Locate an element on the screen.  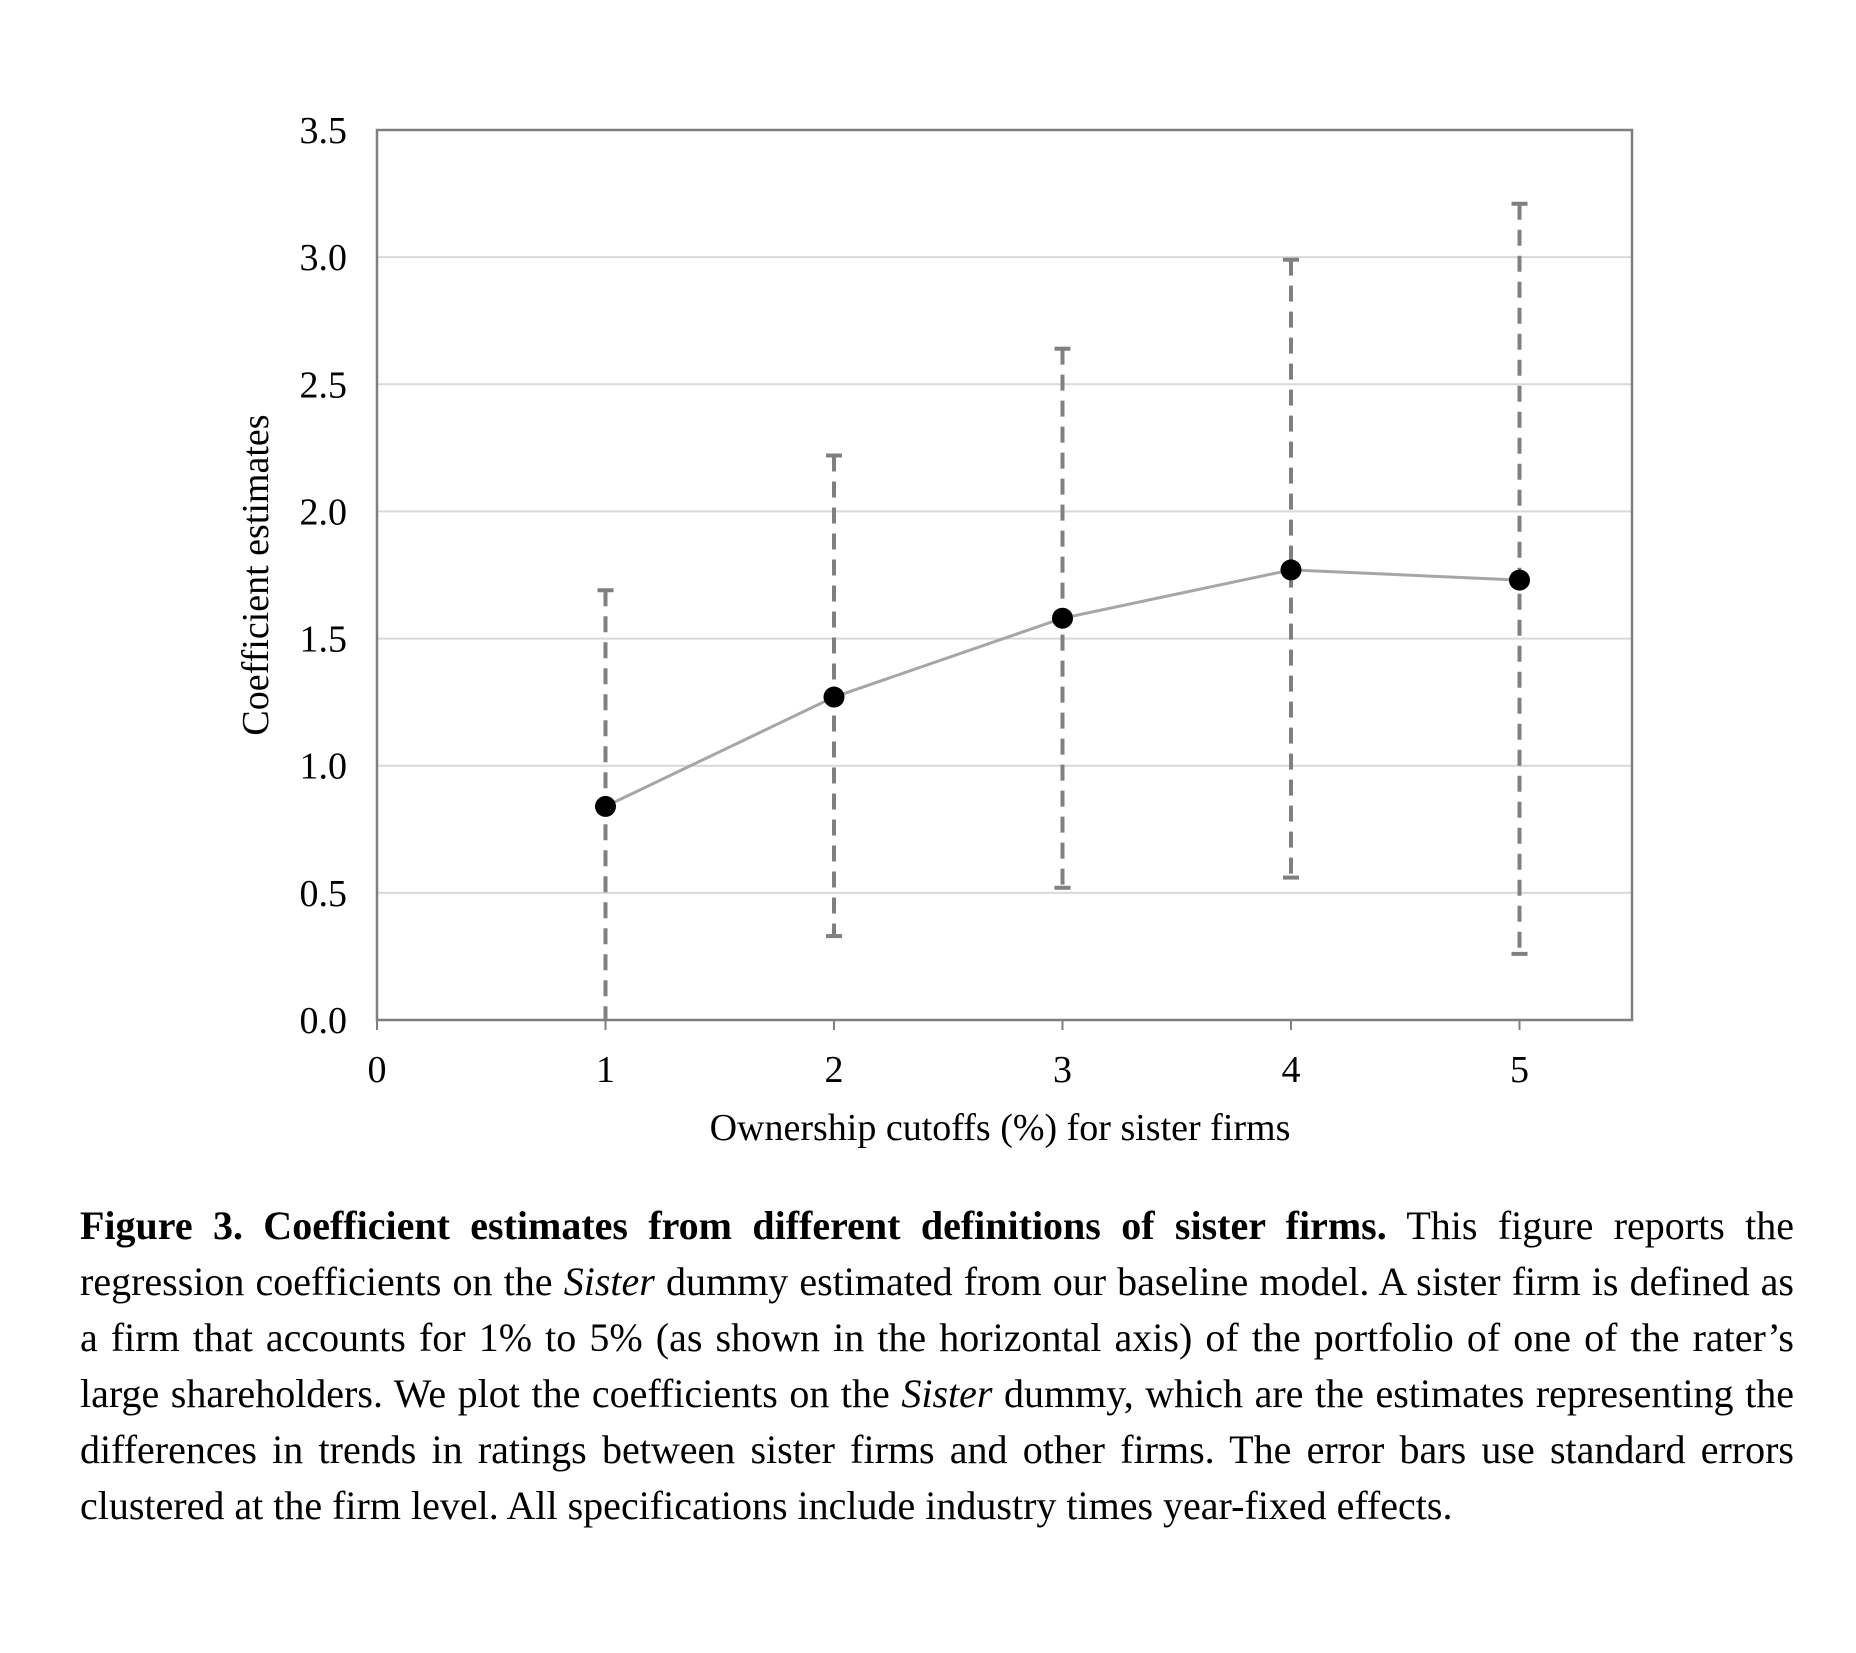
data-points is located at coordinates (1062, 688).